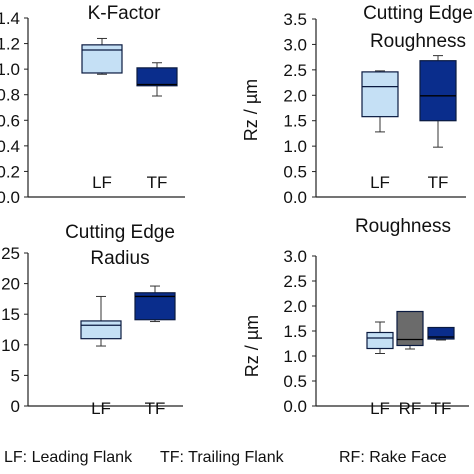 The width and height of the screenshot is (474, 474). Describe the element at coordinates (380, 408) in the screenshot. I see `panel-4-category-label-lf: LF` at that location.